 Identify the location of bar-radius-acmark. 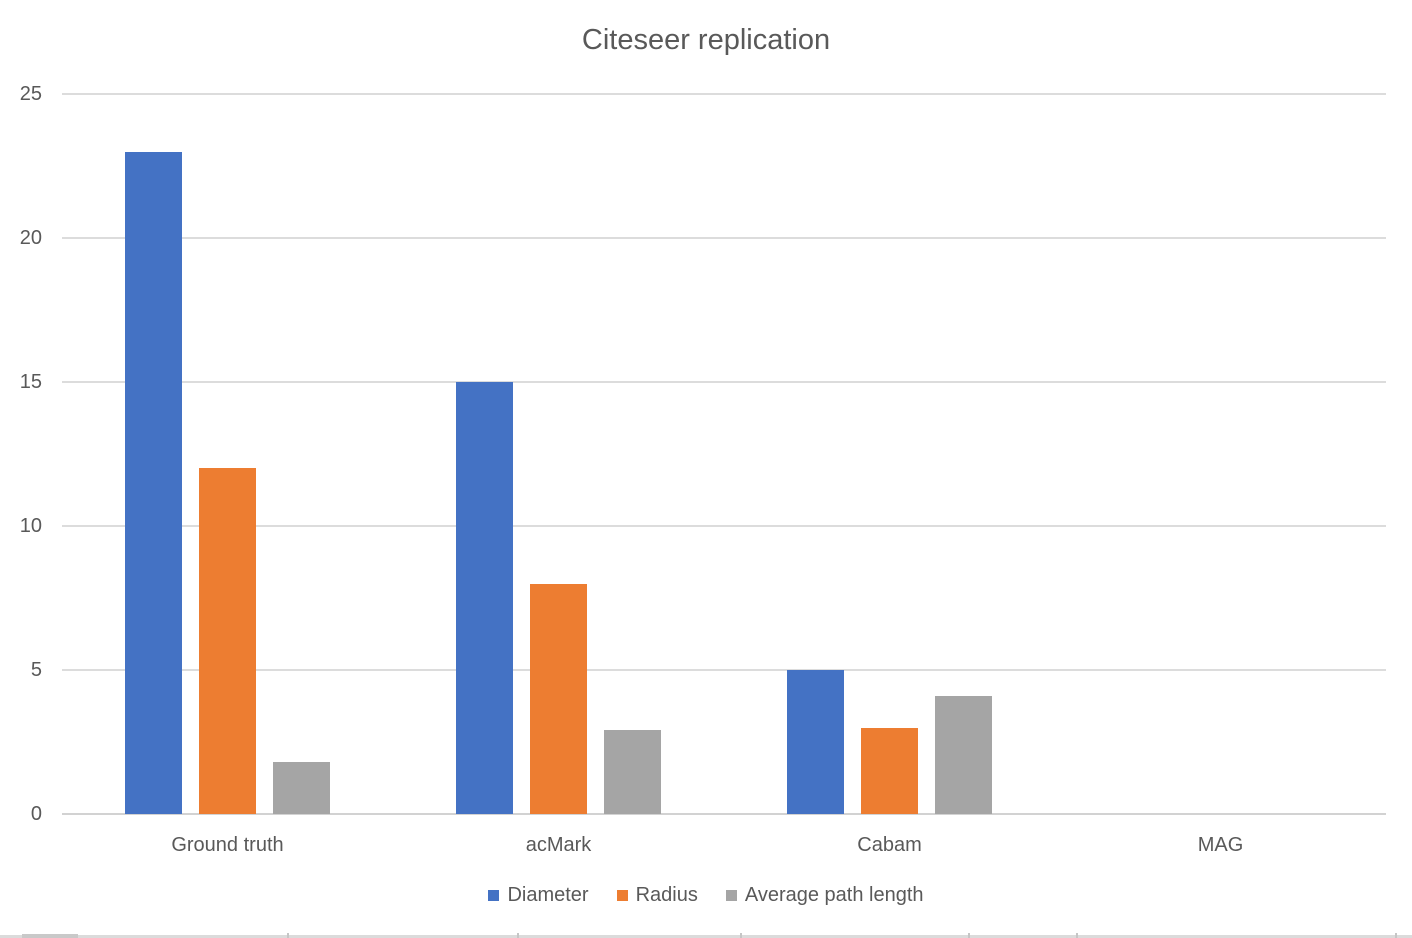
(558, 698).